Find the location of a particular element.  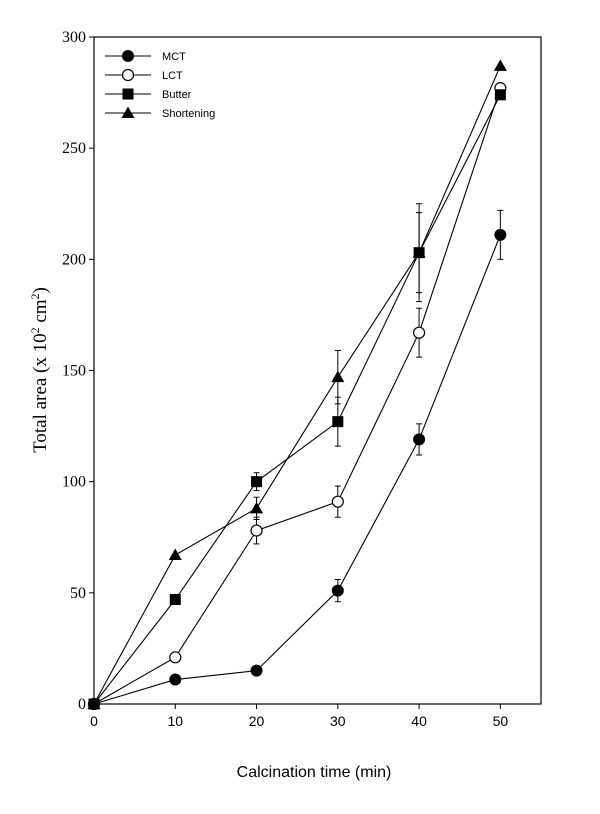

legend-label-lct: LCT is located at coordinates (172, 76).